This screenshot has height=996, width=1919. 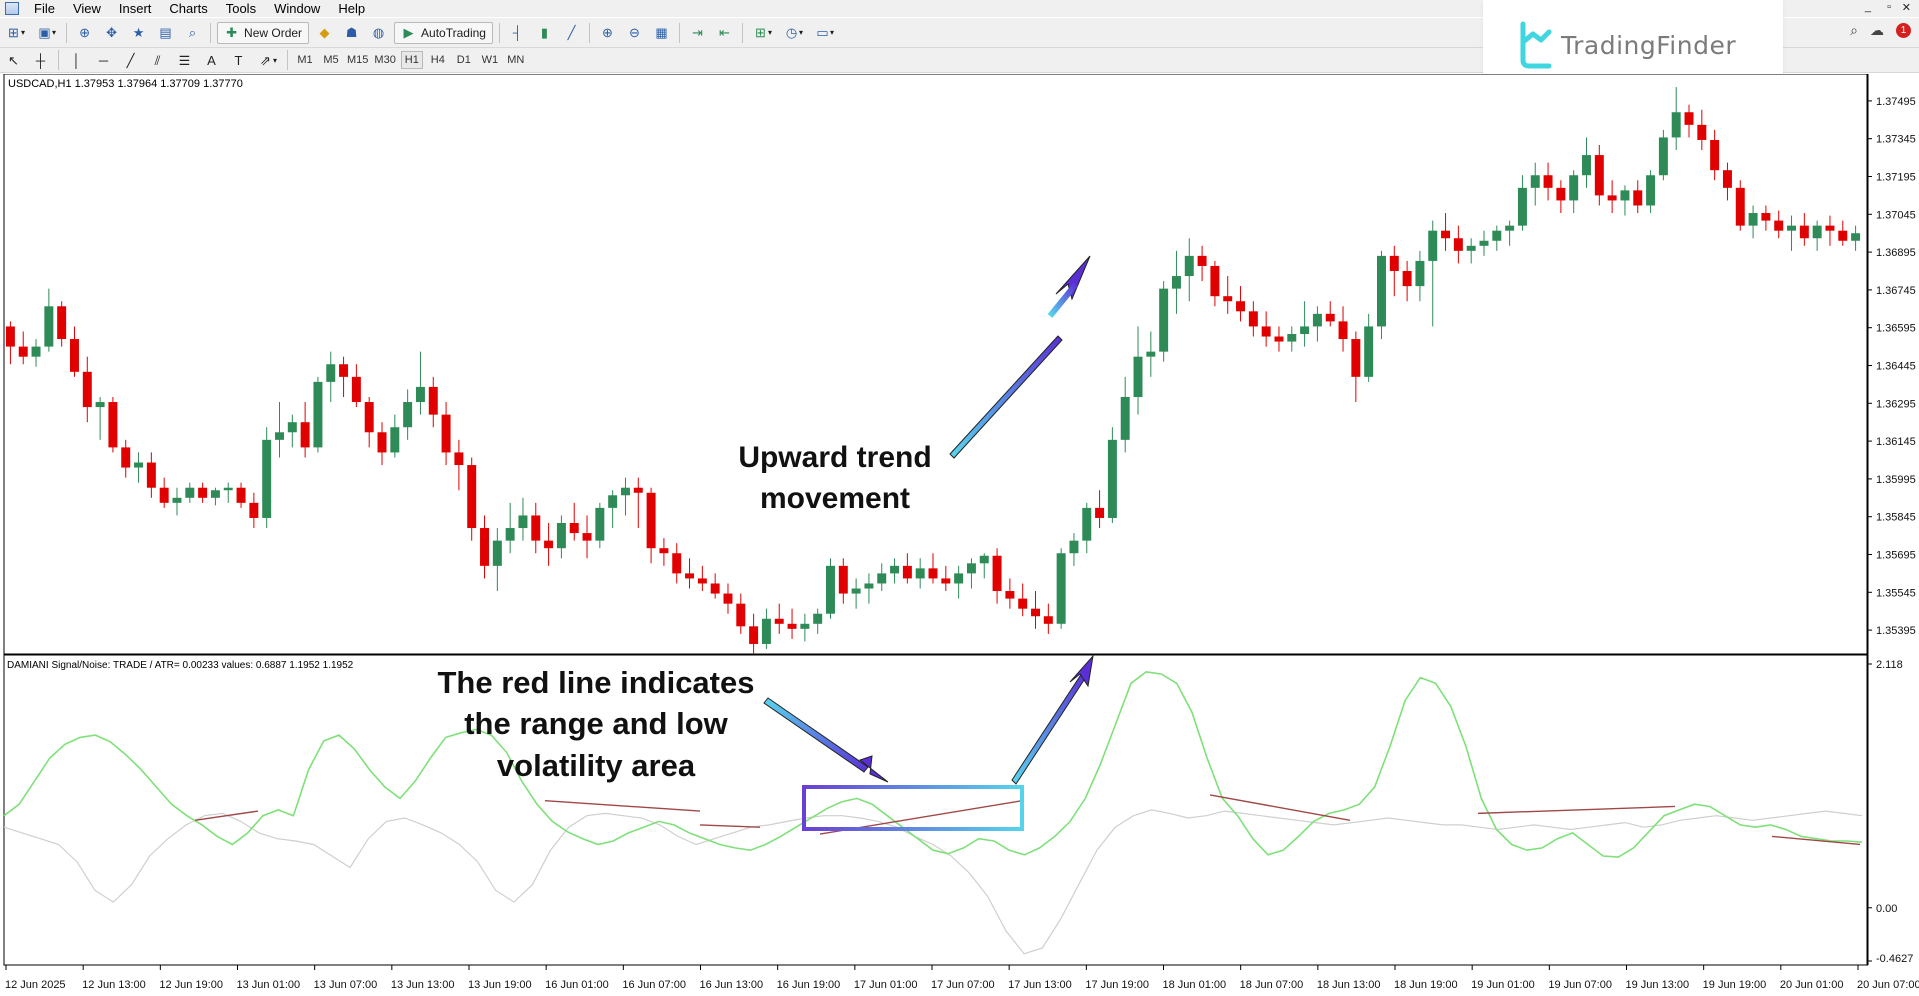 I want to click on autoscroll-button: ⇤, so click(x=724, y=33).